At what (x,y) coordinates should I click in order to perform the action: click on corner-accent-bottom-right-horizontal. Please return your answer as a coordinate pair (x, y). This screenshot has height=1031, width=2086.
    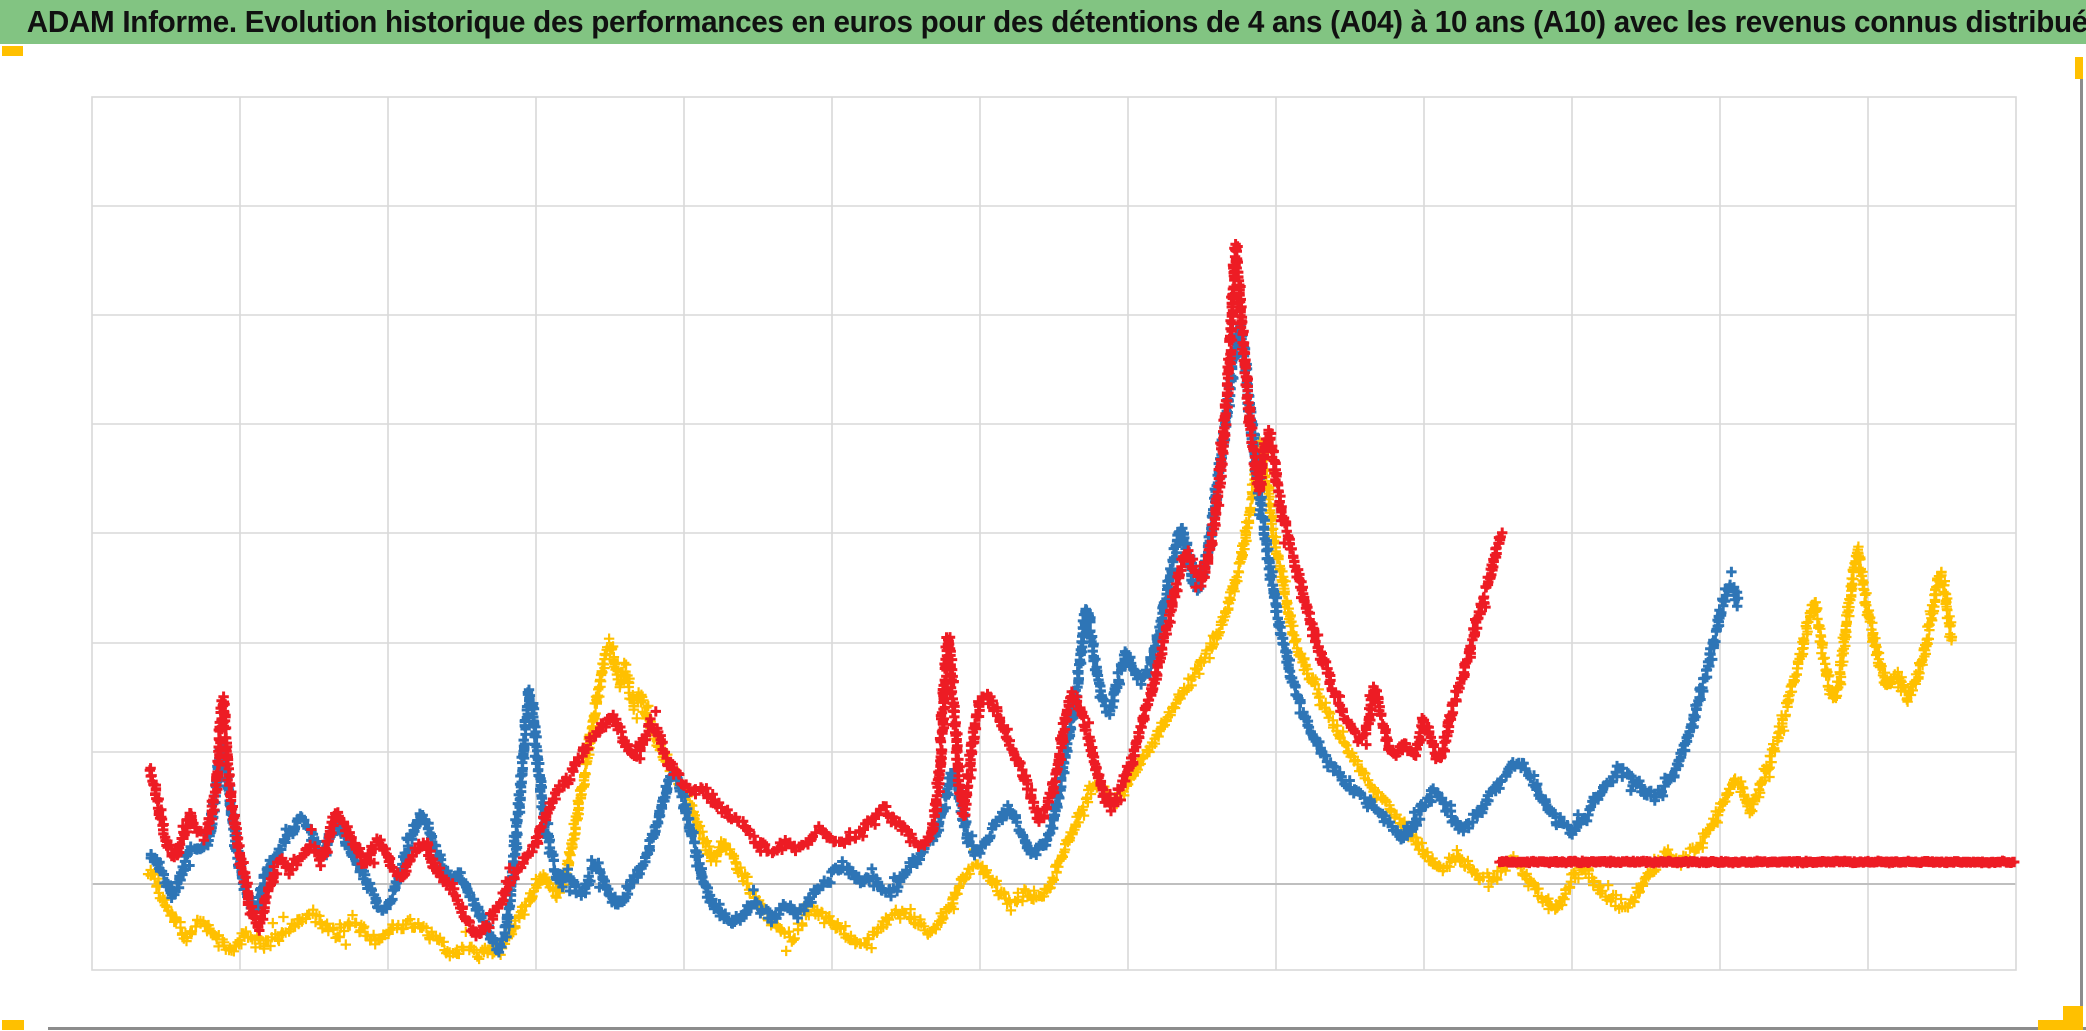
    Looking at the image, I should click on (2060, 1025).